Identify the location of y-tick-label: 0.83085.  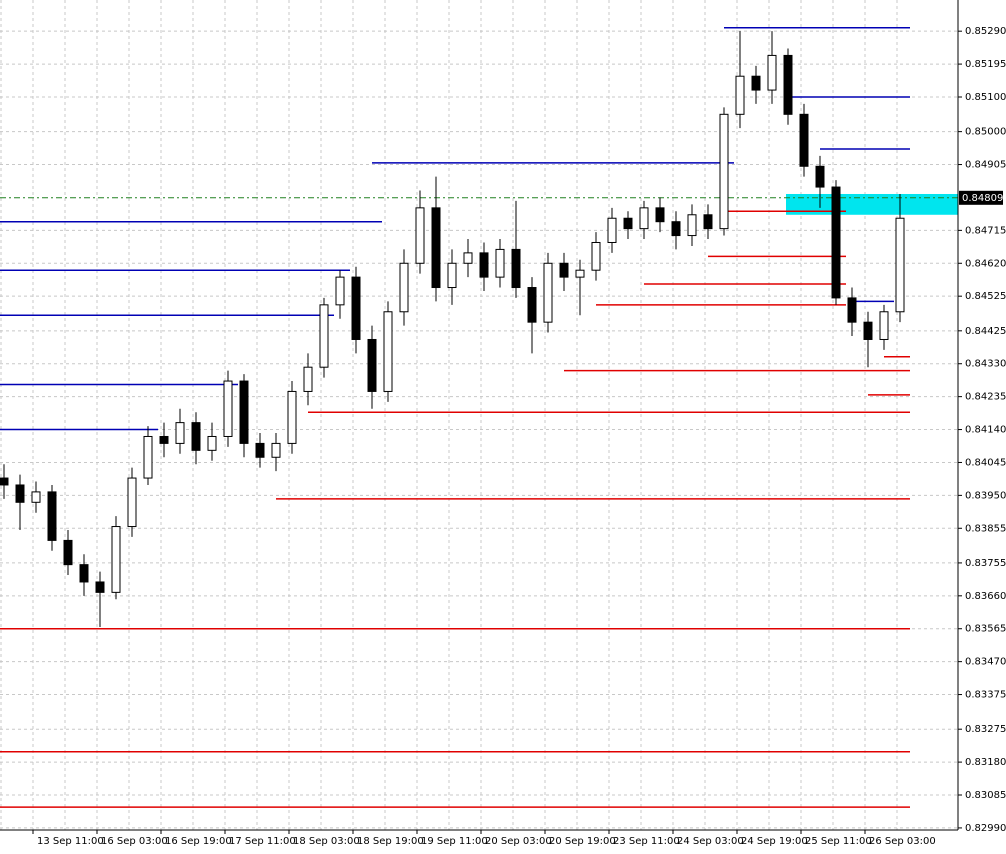
(985, 795).